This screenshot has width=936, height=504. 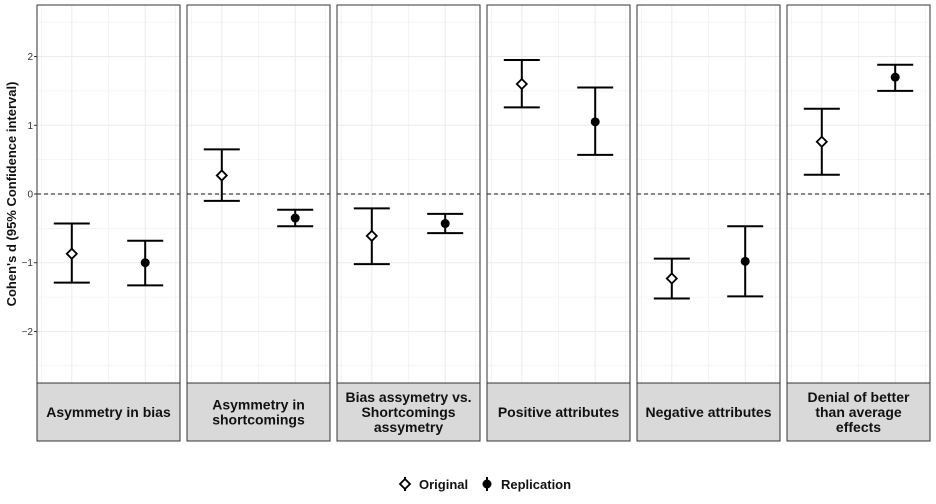 I want to click on y-tick-label: 1, so click(x=30, y=126).